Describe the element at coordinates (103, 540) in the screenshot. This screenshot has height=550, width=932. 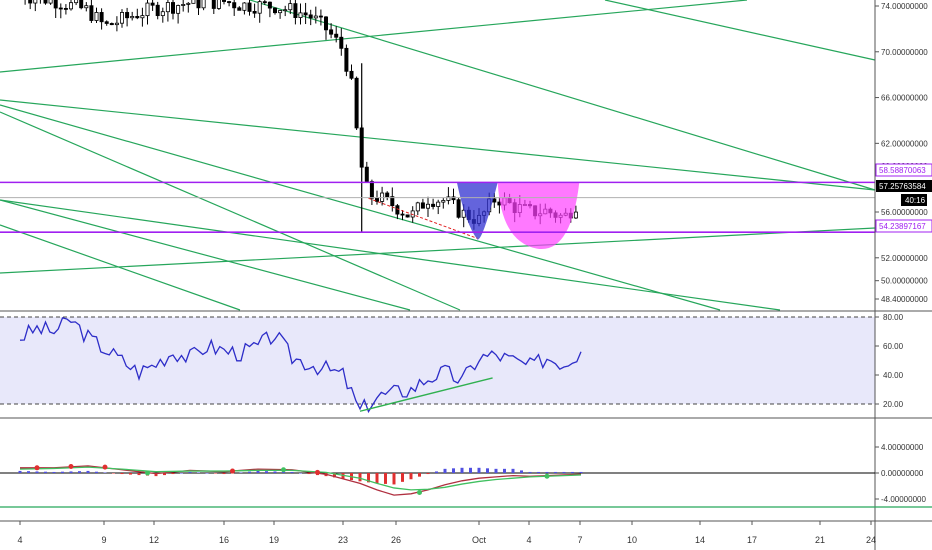
I see `time-axis-label: 9` at that location.